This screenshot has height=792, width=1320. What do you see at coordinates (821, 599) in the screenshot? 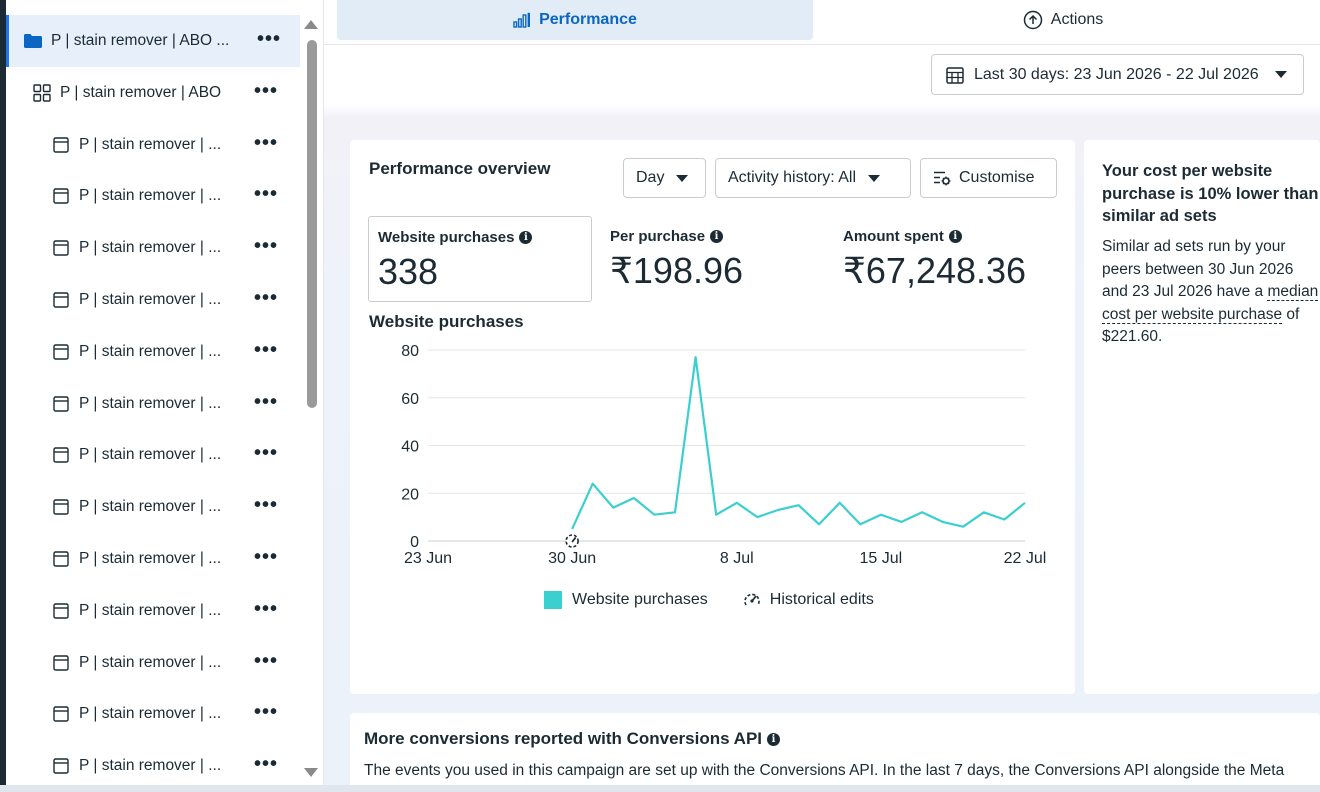
I see `legend-label-historical-edits: Historical edits` at bounding box center [821, 599].